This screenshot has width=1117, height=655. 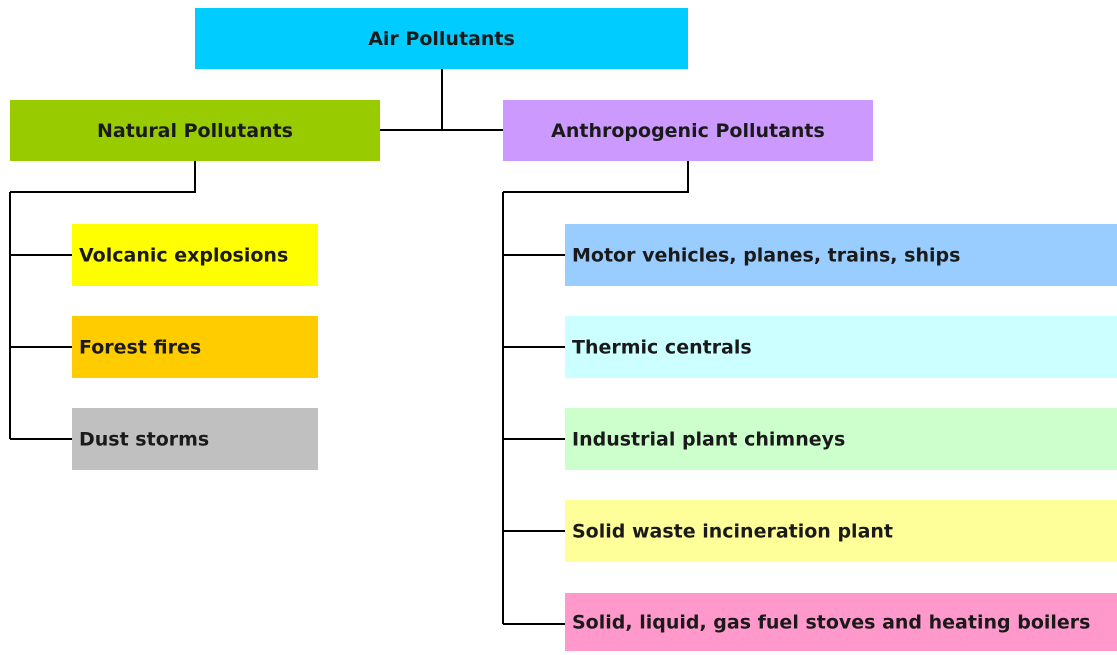 What do you see at coordinates (662, 348) in the screenshot?
I see `item-label: Thermic centrals` at bounding box center [662, 348].